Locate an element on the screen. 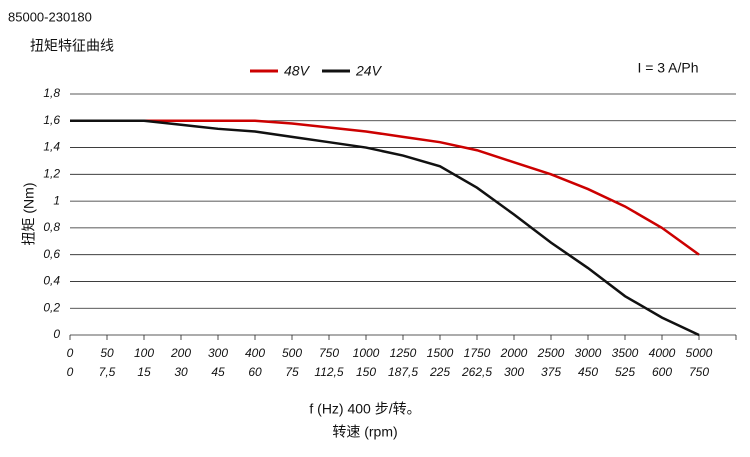 The width and height of the screenshot is (750, 457). x-tick-label: 3500 is located at coordinates (625, 353).